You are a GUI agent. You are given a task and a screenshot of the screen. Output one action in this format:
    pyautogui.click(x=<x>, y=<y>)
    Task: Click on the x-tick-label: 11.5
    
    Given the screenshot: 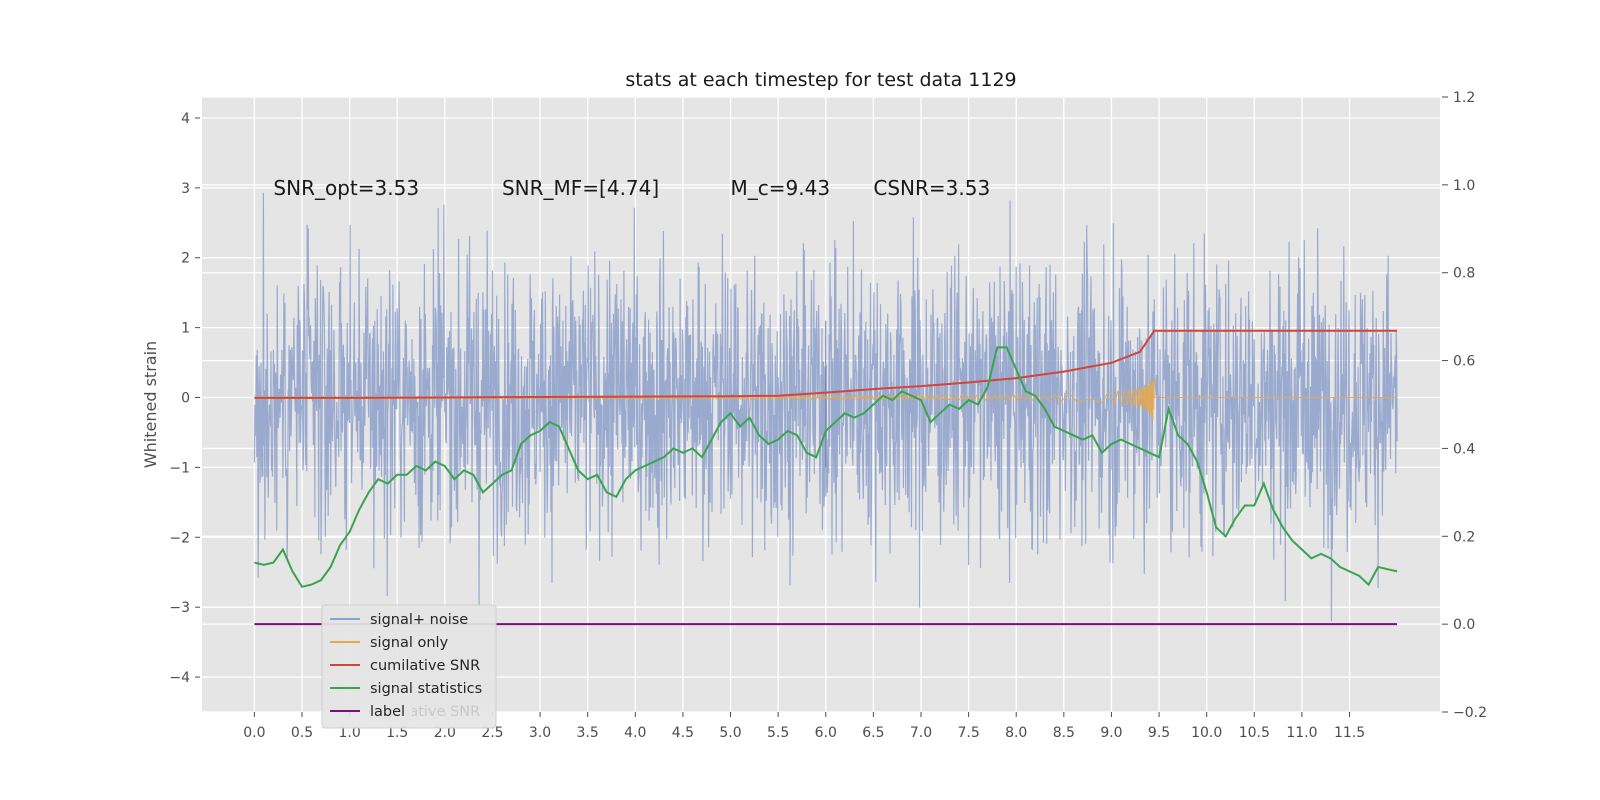 What is the action you would take?
    pyautogui.click(x=1349, y=733)
    